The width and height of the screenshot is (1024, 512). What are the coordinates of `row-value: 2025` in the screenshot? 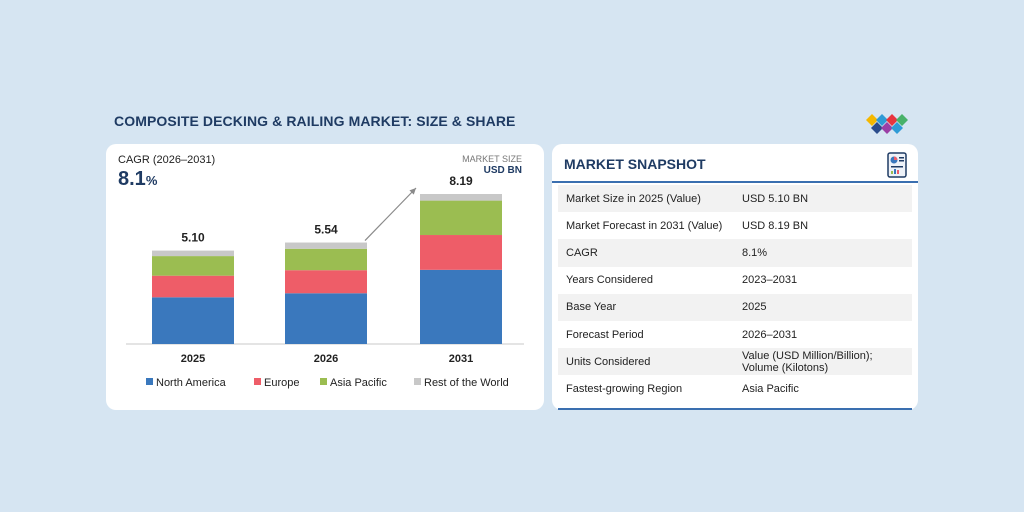 It's located at (823, 307).